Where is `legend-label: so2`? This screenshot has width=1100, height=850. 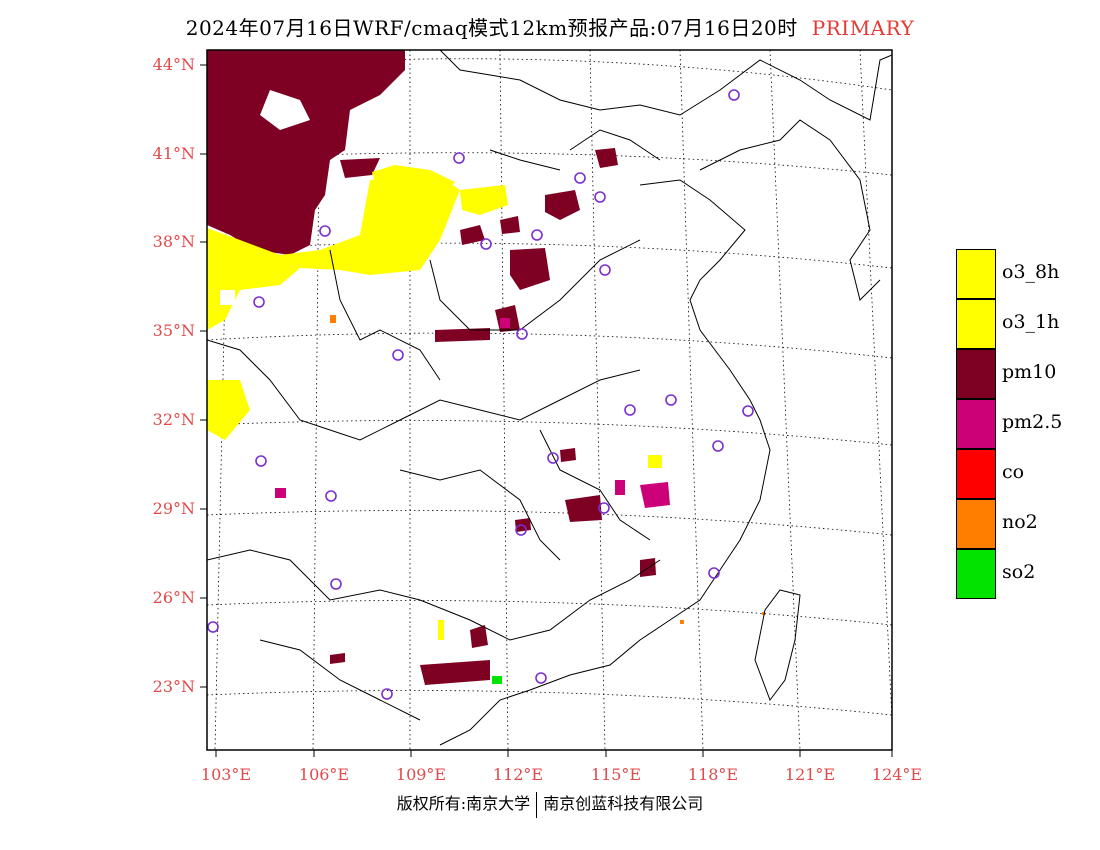
legend-label: so2 is located at coordinates (1019, 572).